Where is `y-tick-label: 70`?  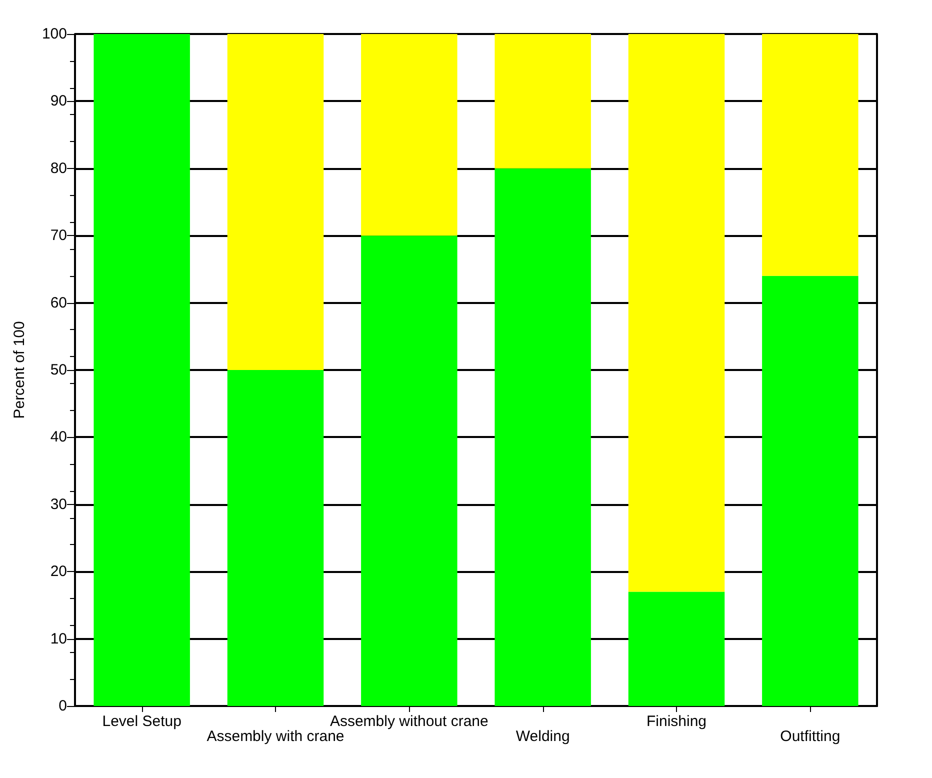
y-tick-label: 70 is located at coordinates (58, 235).